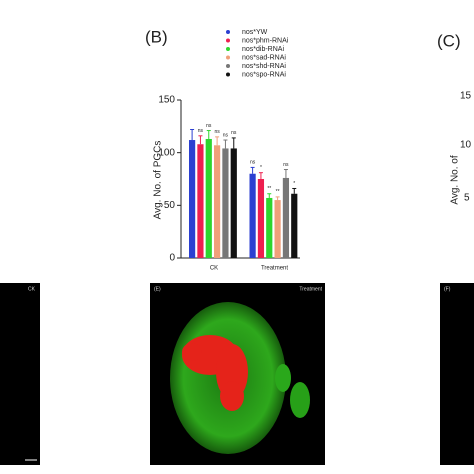 This screenshot has height=474, width=474. I want to click on legend-label: nos*spo-RNAi, so click(264, 74).